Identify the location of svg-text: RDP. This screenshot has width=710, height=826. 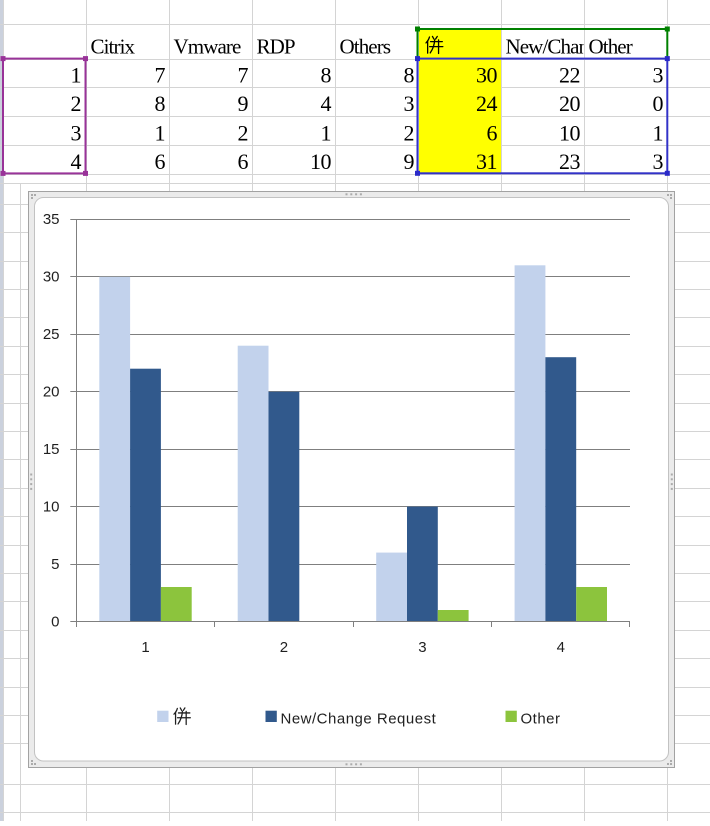
(276, 47).